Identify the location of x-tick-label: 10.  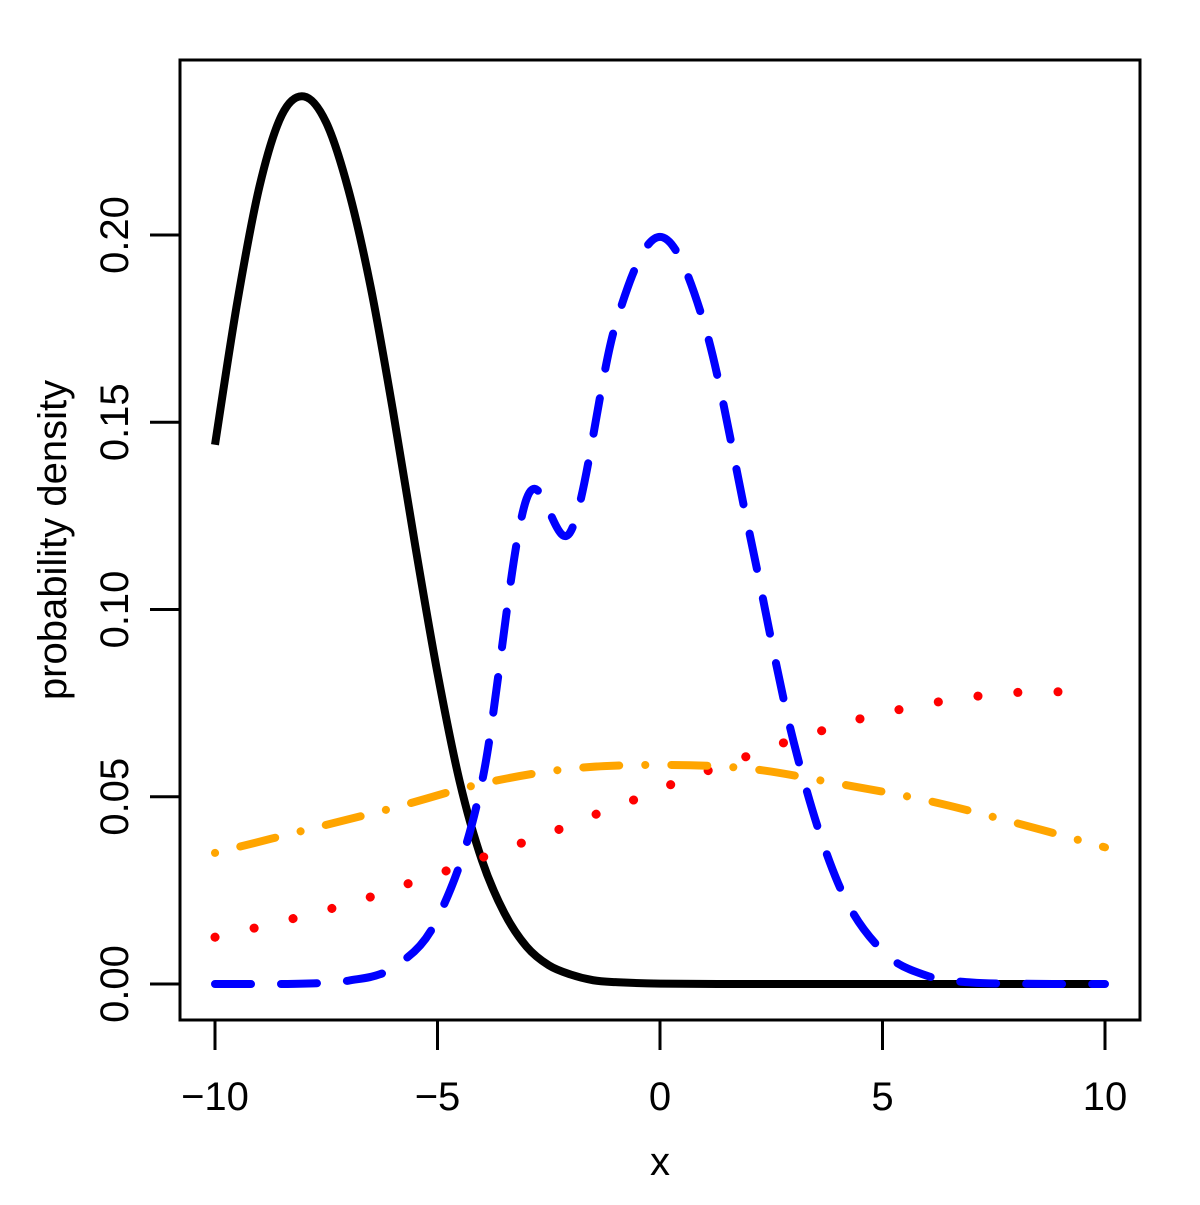
(1105, 1097).